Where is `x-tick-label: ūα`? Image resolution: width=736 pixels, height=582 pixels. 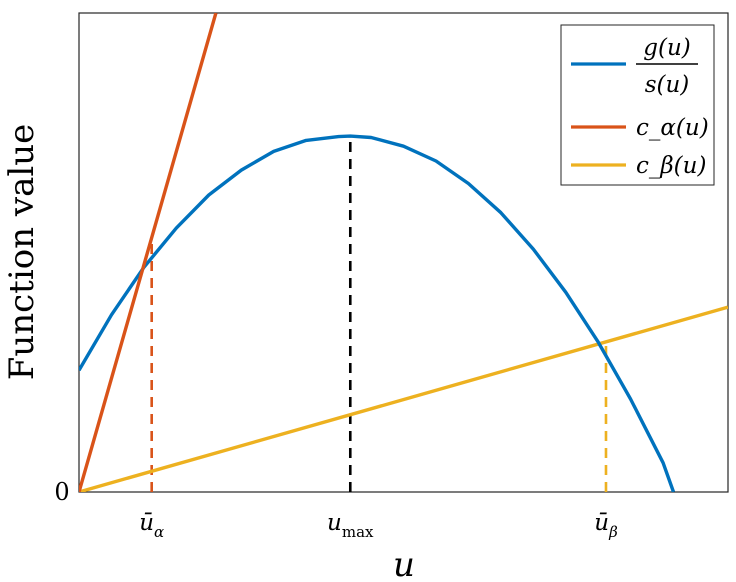
x-tick-label: ūα is located at coordinates (151, 525).